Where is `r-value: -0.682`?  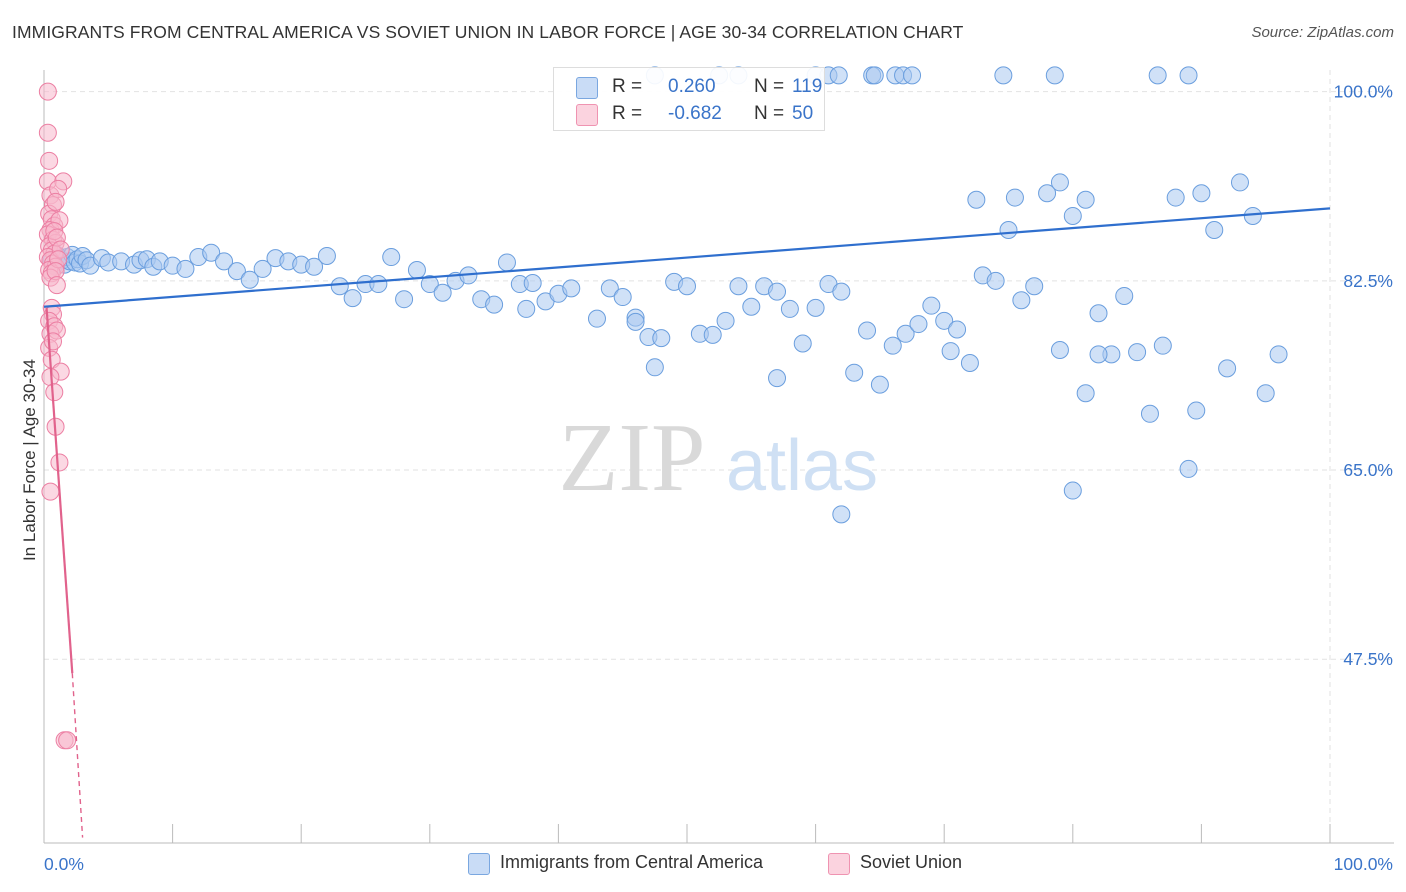
r-value: -0.682 is located at coordinates (695, 113).